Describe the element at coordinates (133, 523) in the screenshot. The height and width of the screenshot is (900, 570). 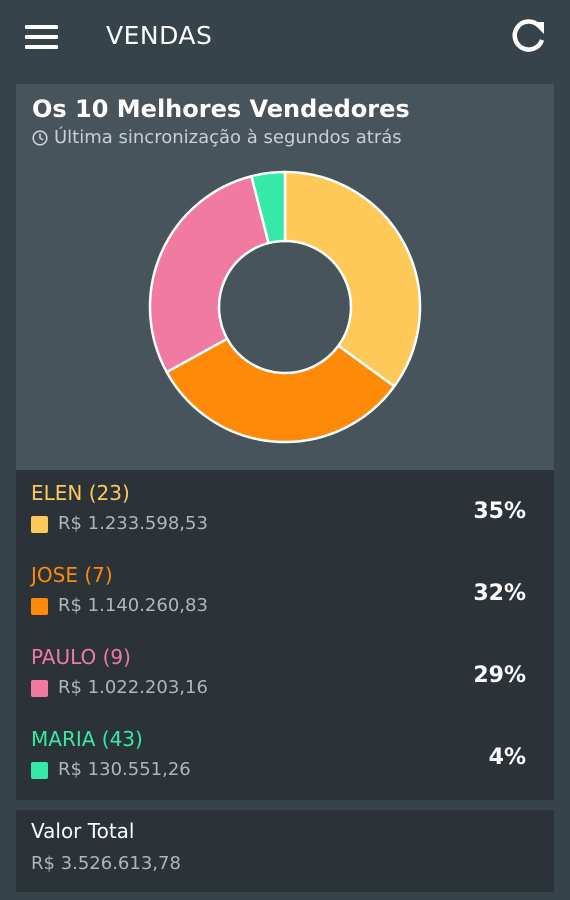
I see `seller-value: R$ 1.233.598,53` at that location.